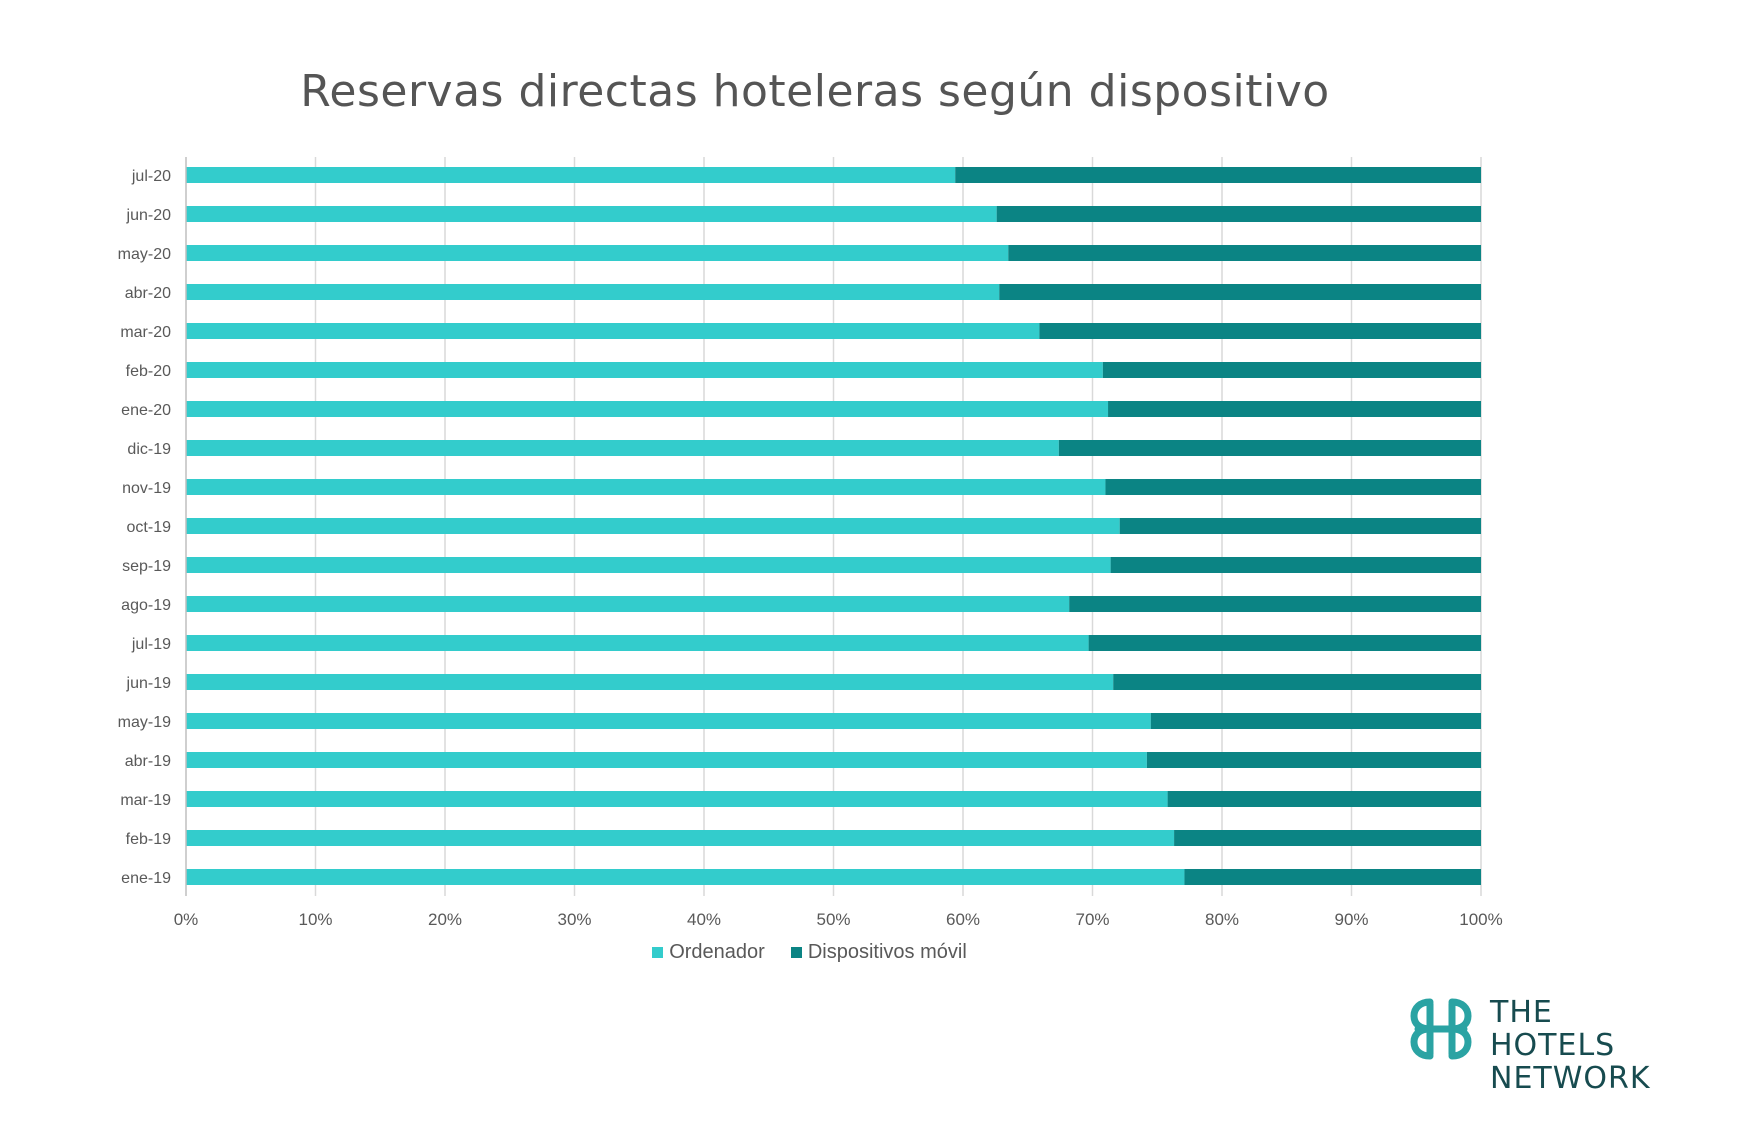 This screenshot has height=1125, width=1749. What do you see at coordinates (796, 952) in the screenshot?
I see `legend-swatch-movil` at bounding box center [796, 952].